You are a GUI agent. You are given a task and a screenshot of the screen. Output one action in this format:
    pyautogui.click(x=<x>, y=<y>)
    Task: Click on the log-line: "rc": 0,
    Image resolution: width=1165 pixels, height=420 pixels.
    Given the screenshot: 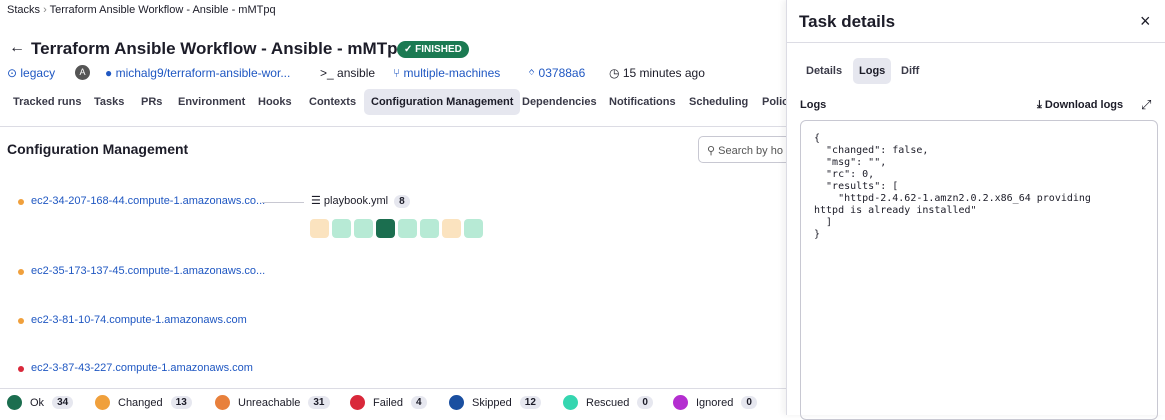 What is the action you would take?
    pyautogui.click(x=844, y=174)
    